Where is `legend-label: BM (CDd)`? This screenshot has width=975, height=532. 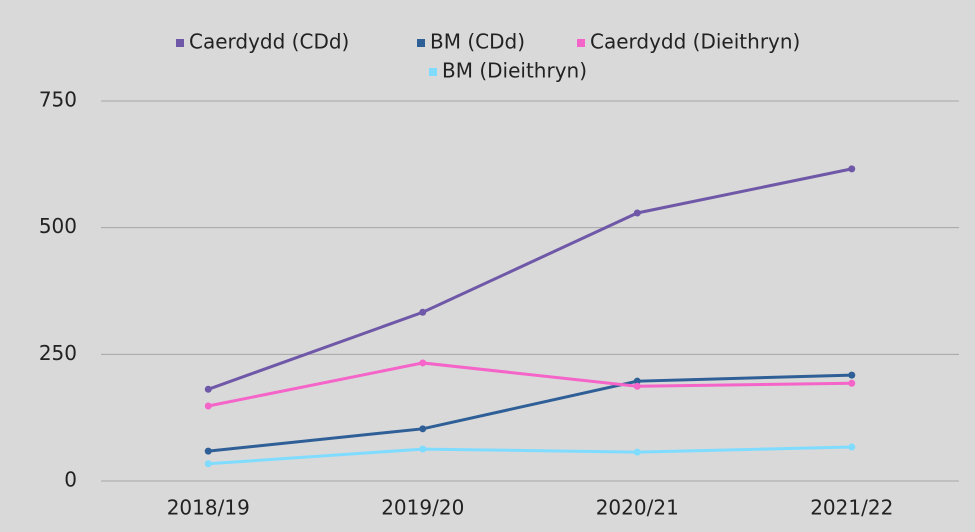 legend-label: BM (CDd) is located at coordinates (477, 42).